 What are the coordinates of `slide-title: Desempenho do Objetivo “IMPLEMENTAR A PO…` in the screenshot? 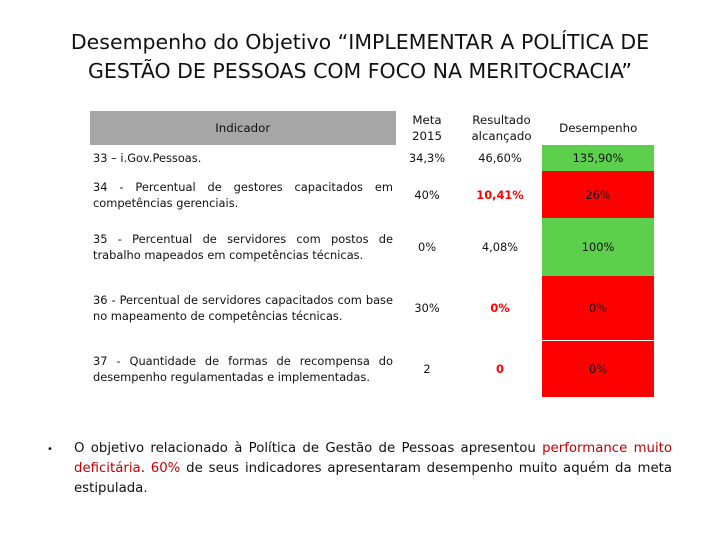 It's located at (360, 56).